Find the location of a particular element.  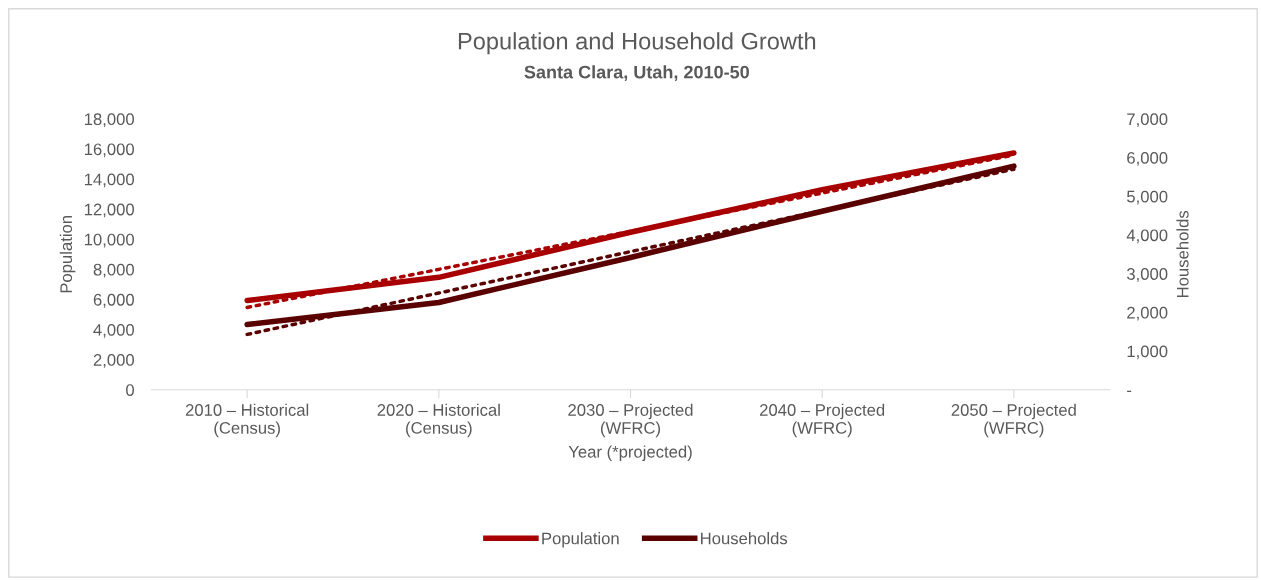

y-axis-title: Population is located at coordinates (67, 254).